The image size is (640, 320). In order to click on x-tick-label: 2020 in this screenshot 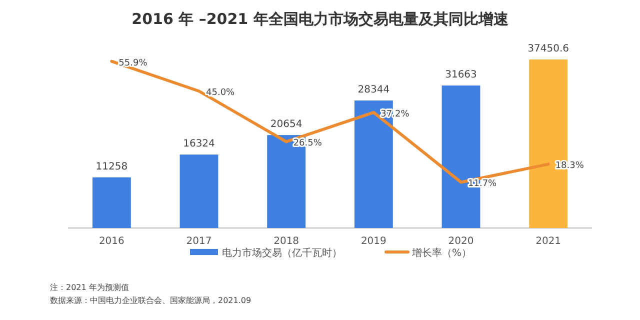, I will do `click(461, 241)`.